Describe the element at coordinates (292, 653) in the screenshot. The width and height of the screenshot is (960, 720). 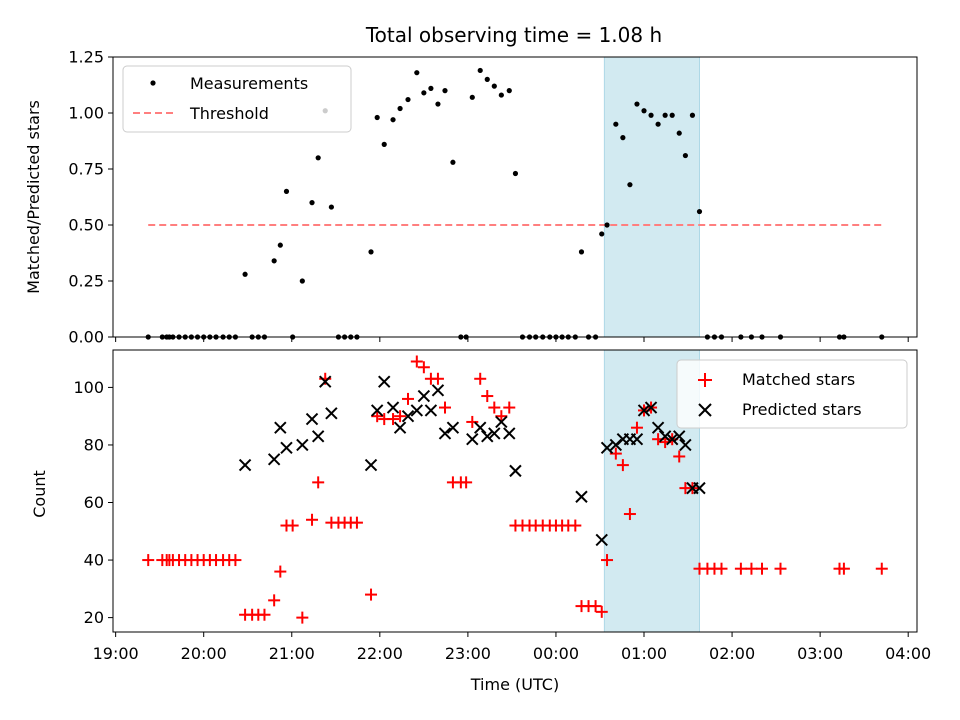
I see `xtick-label: 21:00` at that location.